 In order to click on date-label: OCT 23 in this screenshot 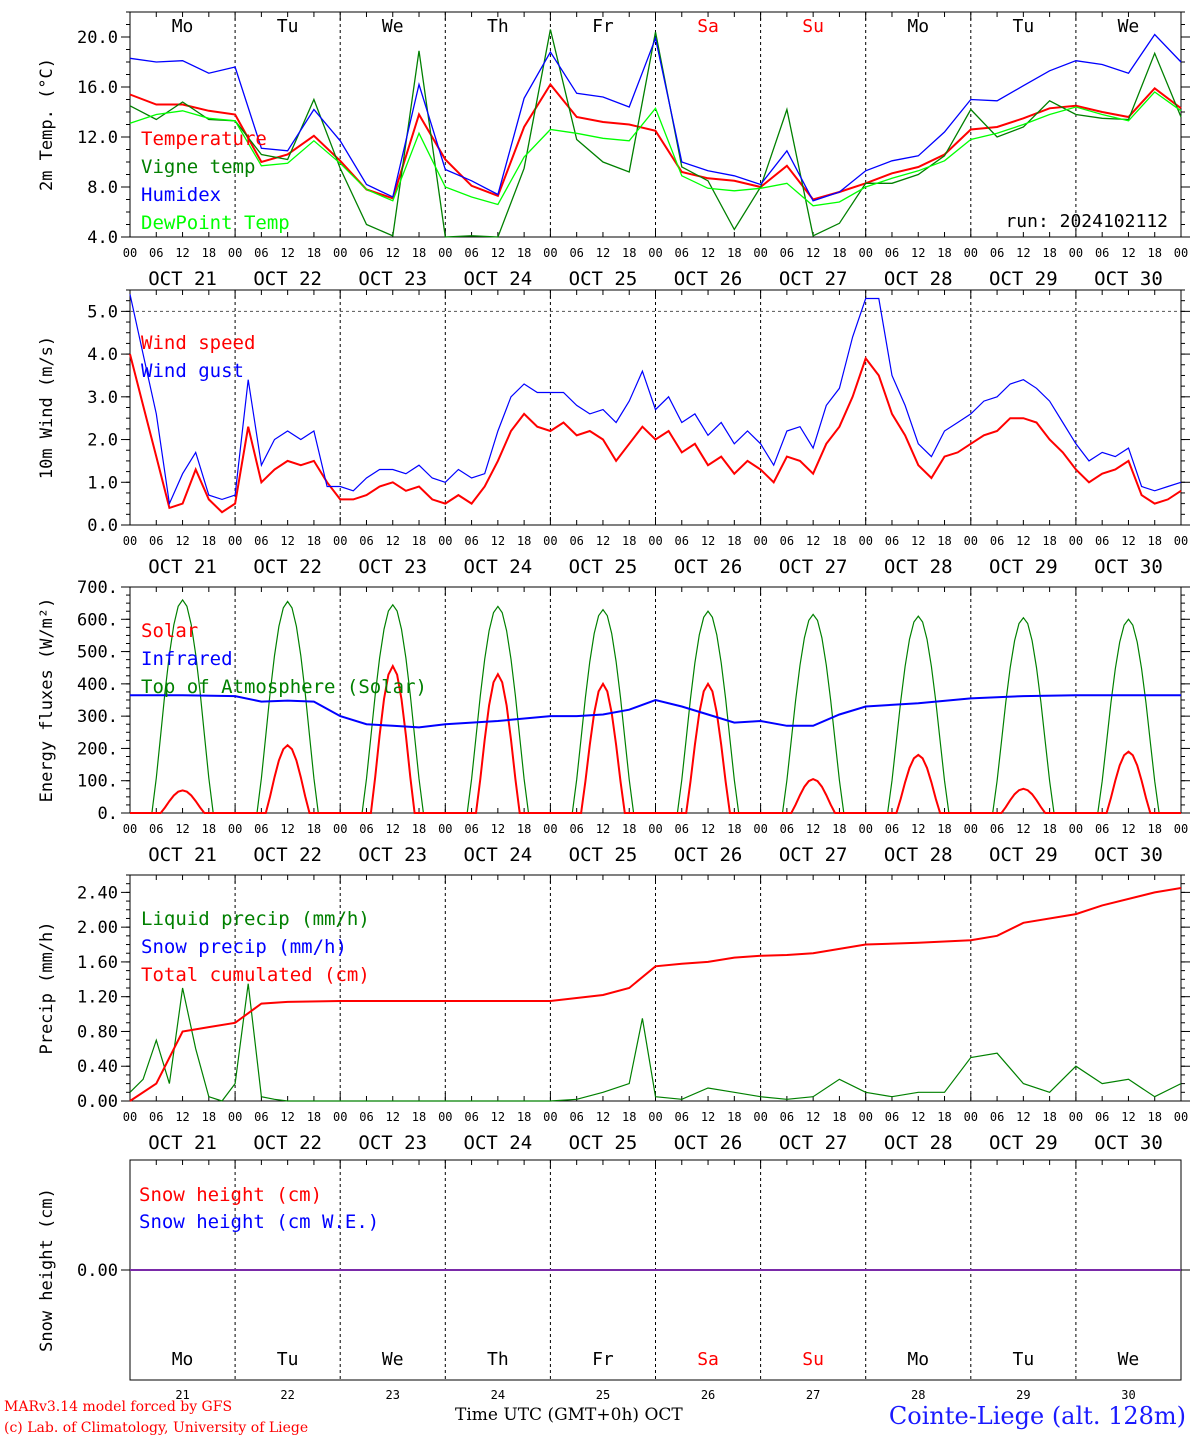, I will do `click(392, 855)`.